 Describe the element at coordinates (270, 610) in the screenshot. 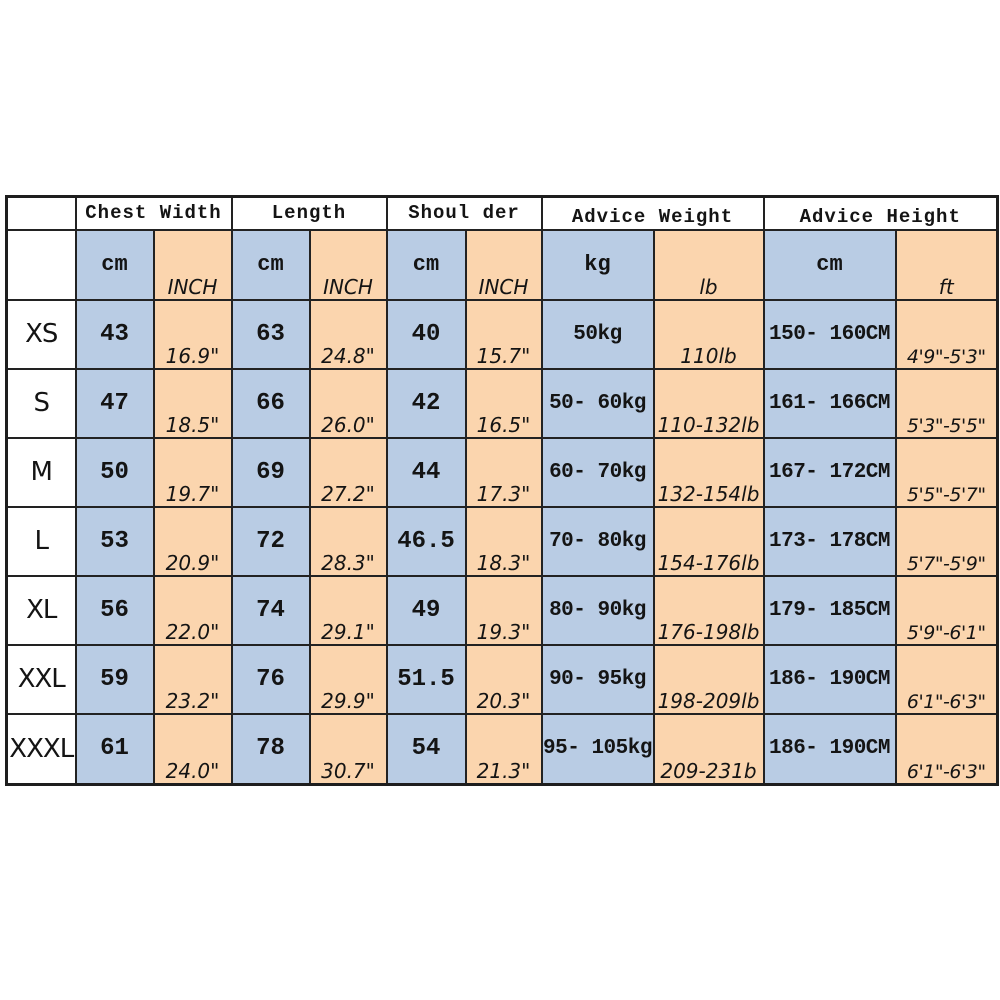

I see `length-cm-cell: 74` at that location.